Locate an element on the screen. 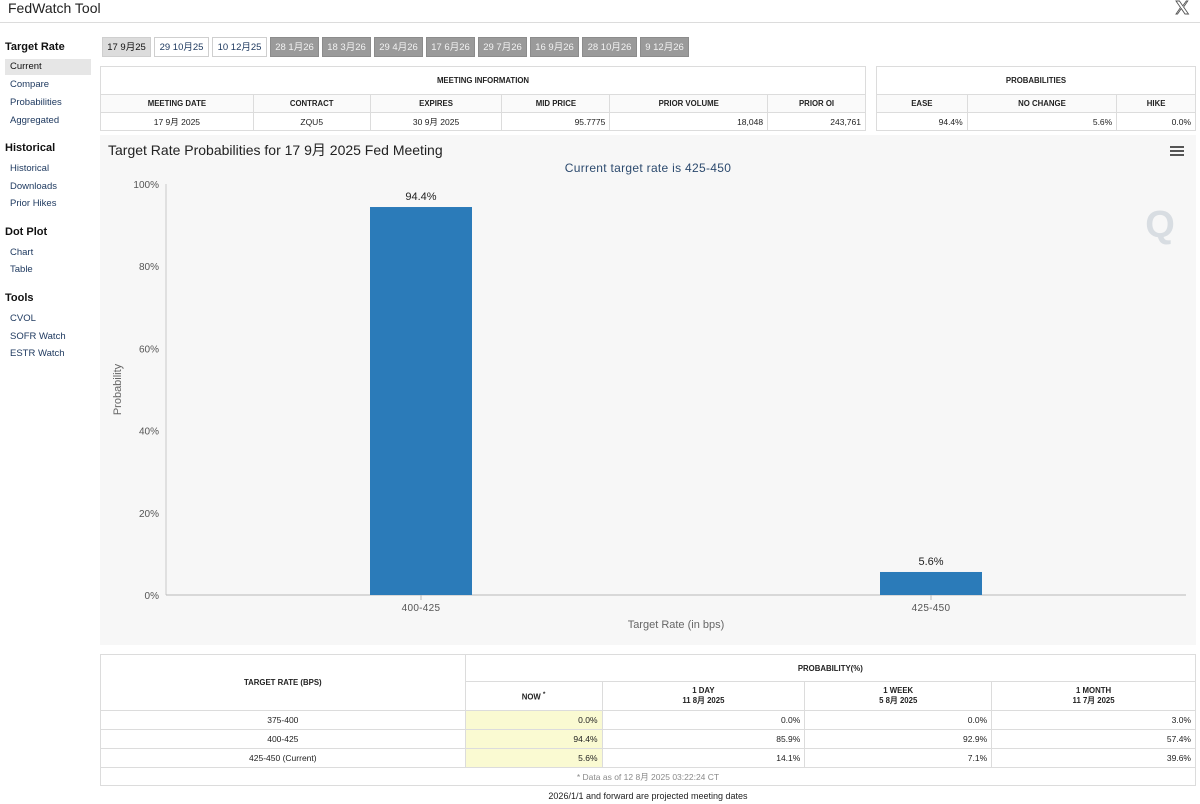  column-header-1-week: 1 WEEK 5 8月 2025 is located at coordinates (898, 696).